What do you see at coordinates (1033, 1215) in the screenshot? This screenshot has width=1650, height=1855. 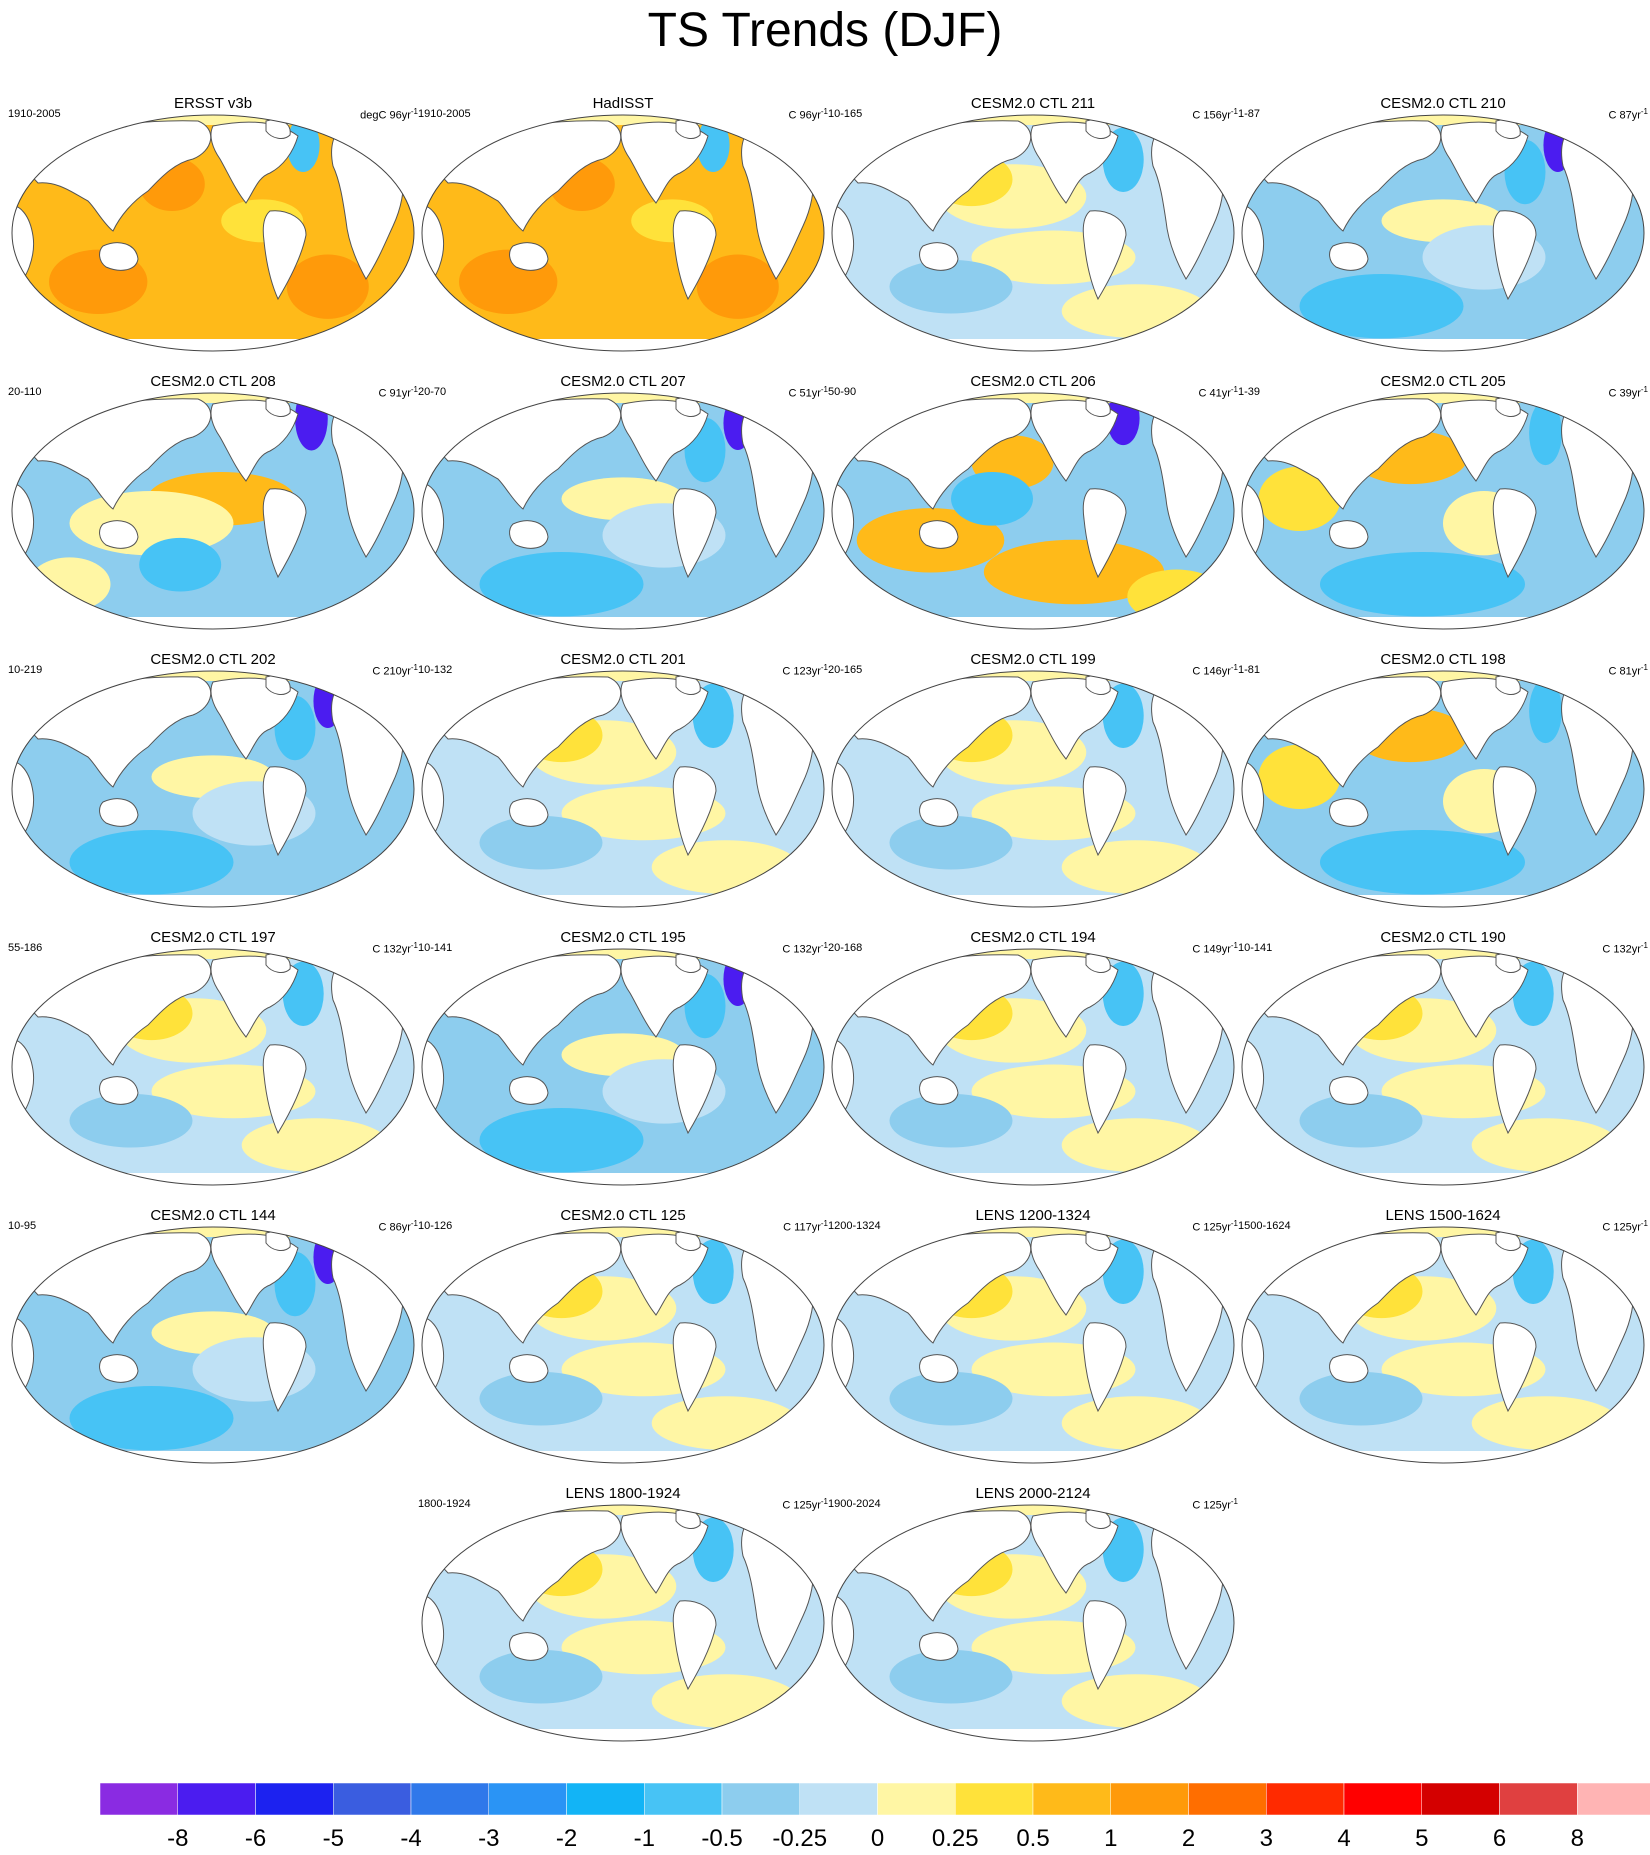 I see `panel-title: LENS 1200-1324` at bounding box center [1033, 1215].